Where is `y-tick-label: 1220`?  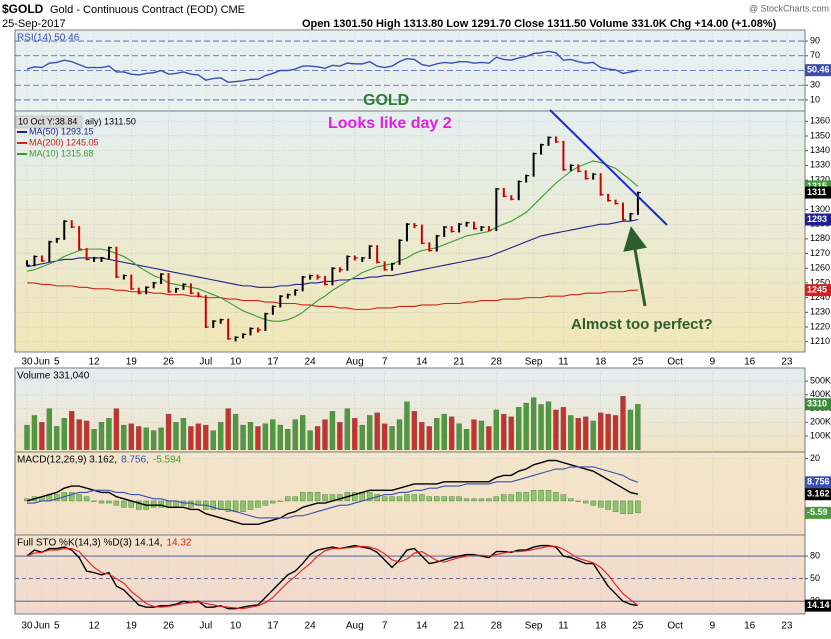
y-tick-label: 1220 is located at coordinates (820, 326).